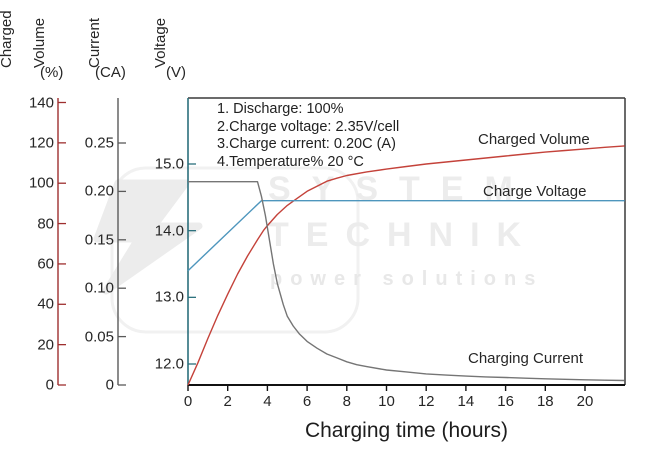 Image resolution: width=646 pixels, height=453 pixels. I want to click on logo-frame, so click(235, 250).